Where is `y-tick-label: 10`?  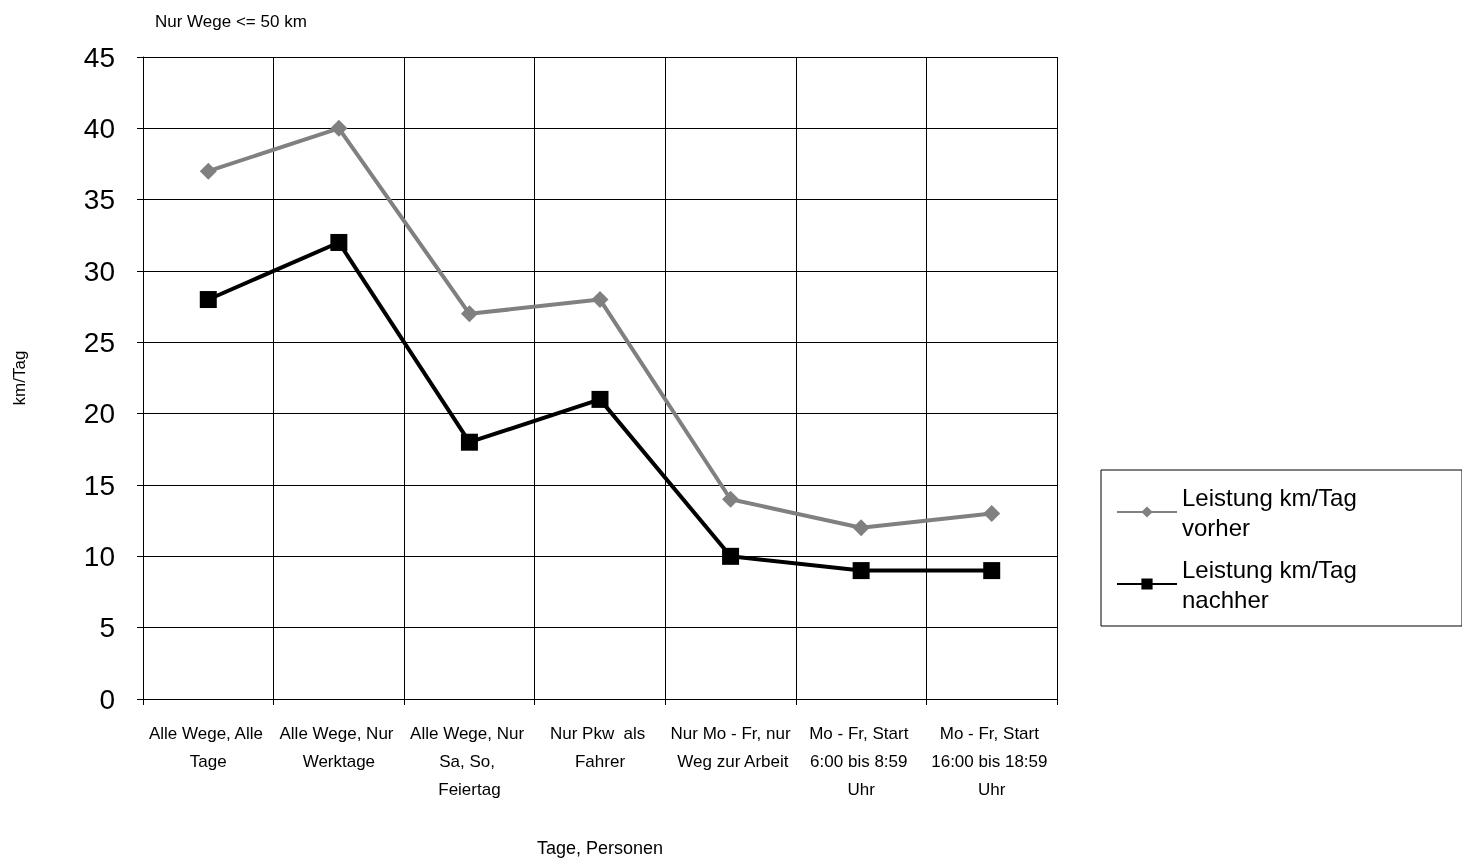
y-tick-label: 10 is located at coordinates (99, 556).